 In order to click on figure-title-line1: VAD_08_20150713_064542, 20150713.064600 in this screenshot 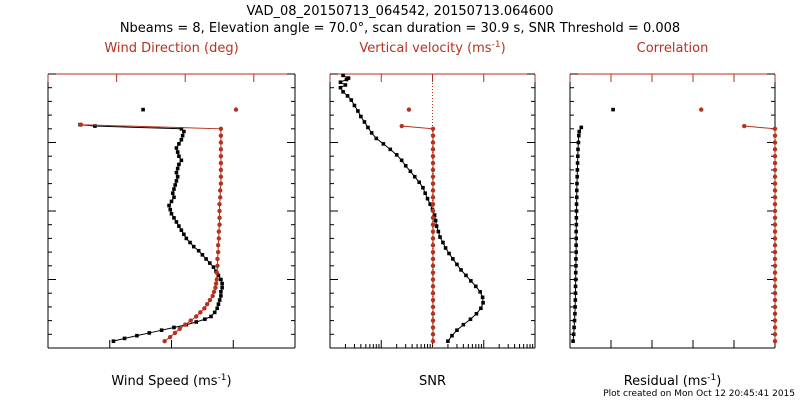, I will do `click(400, 11)`.